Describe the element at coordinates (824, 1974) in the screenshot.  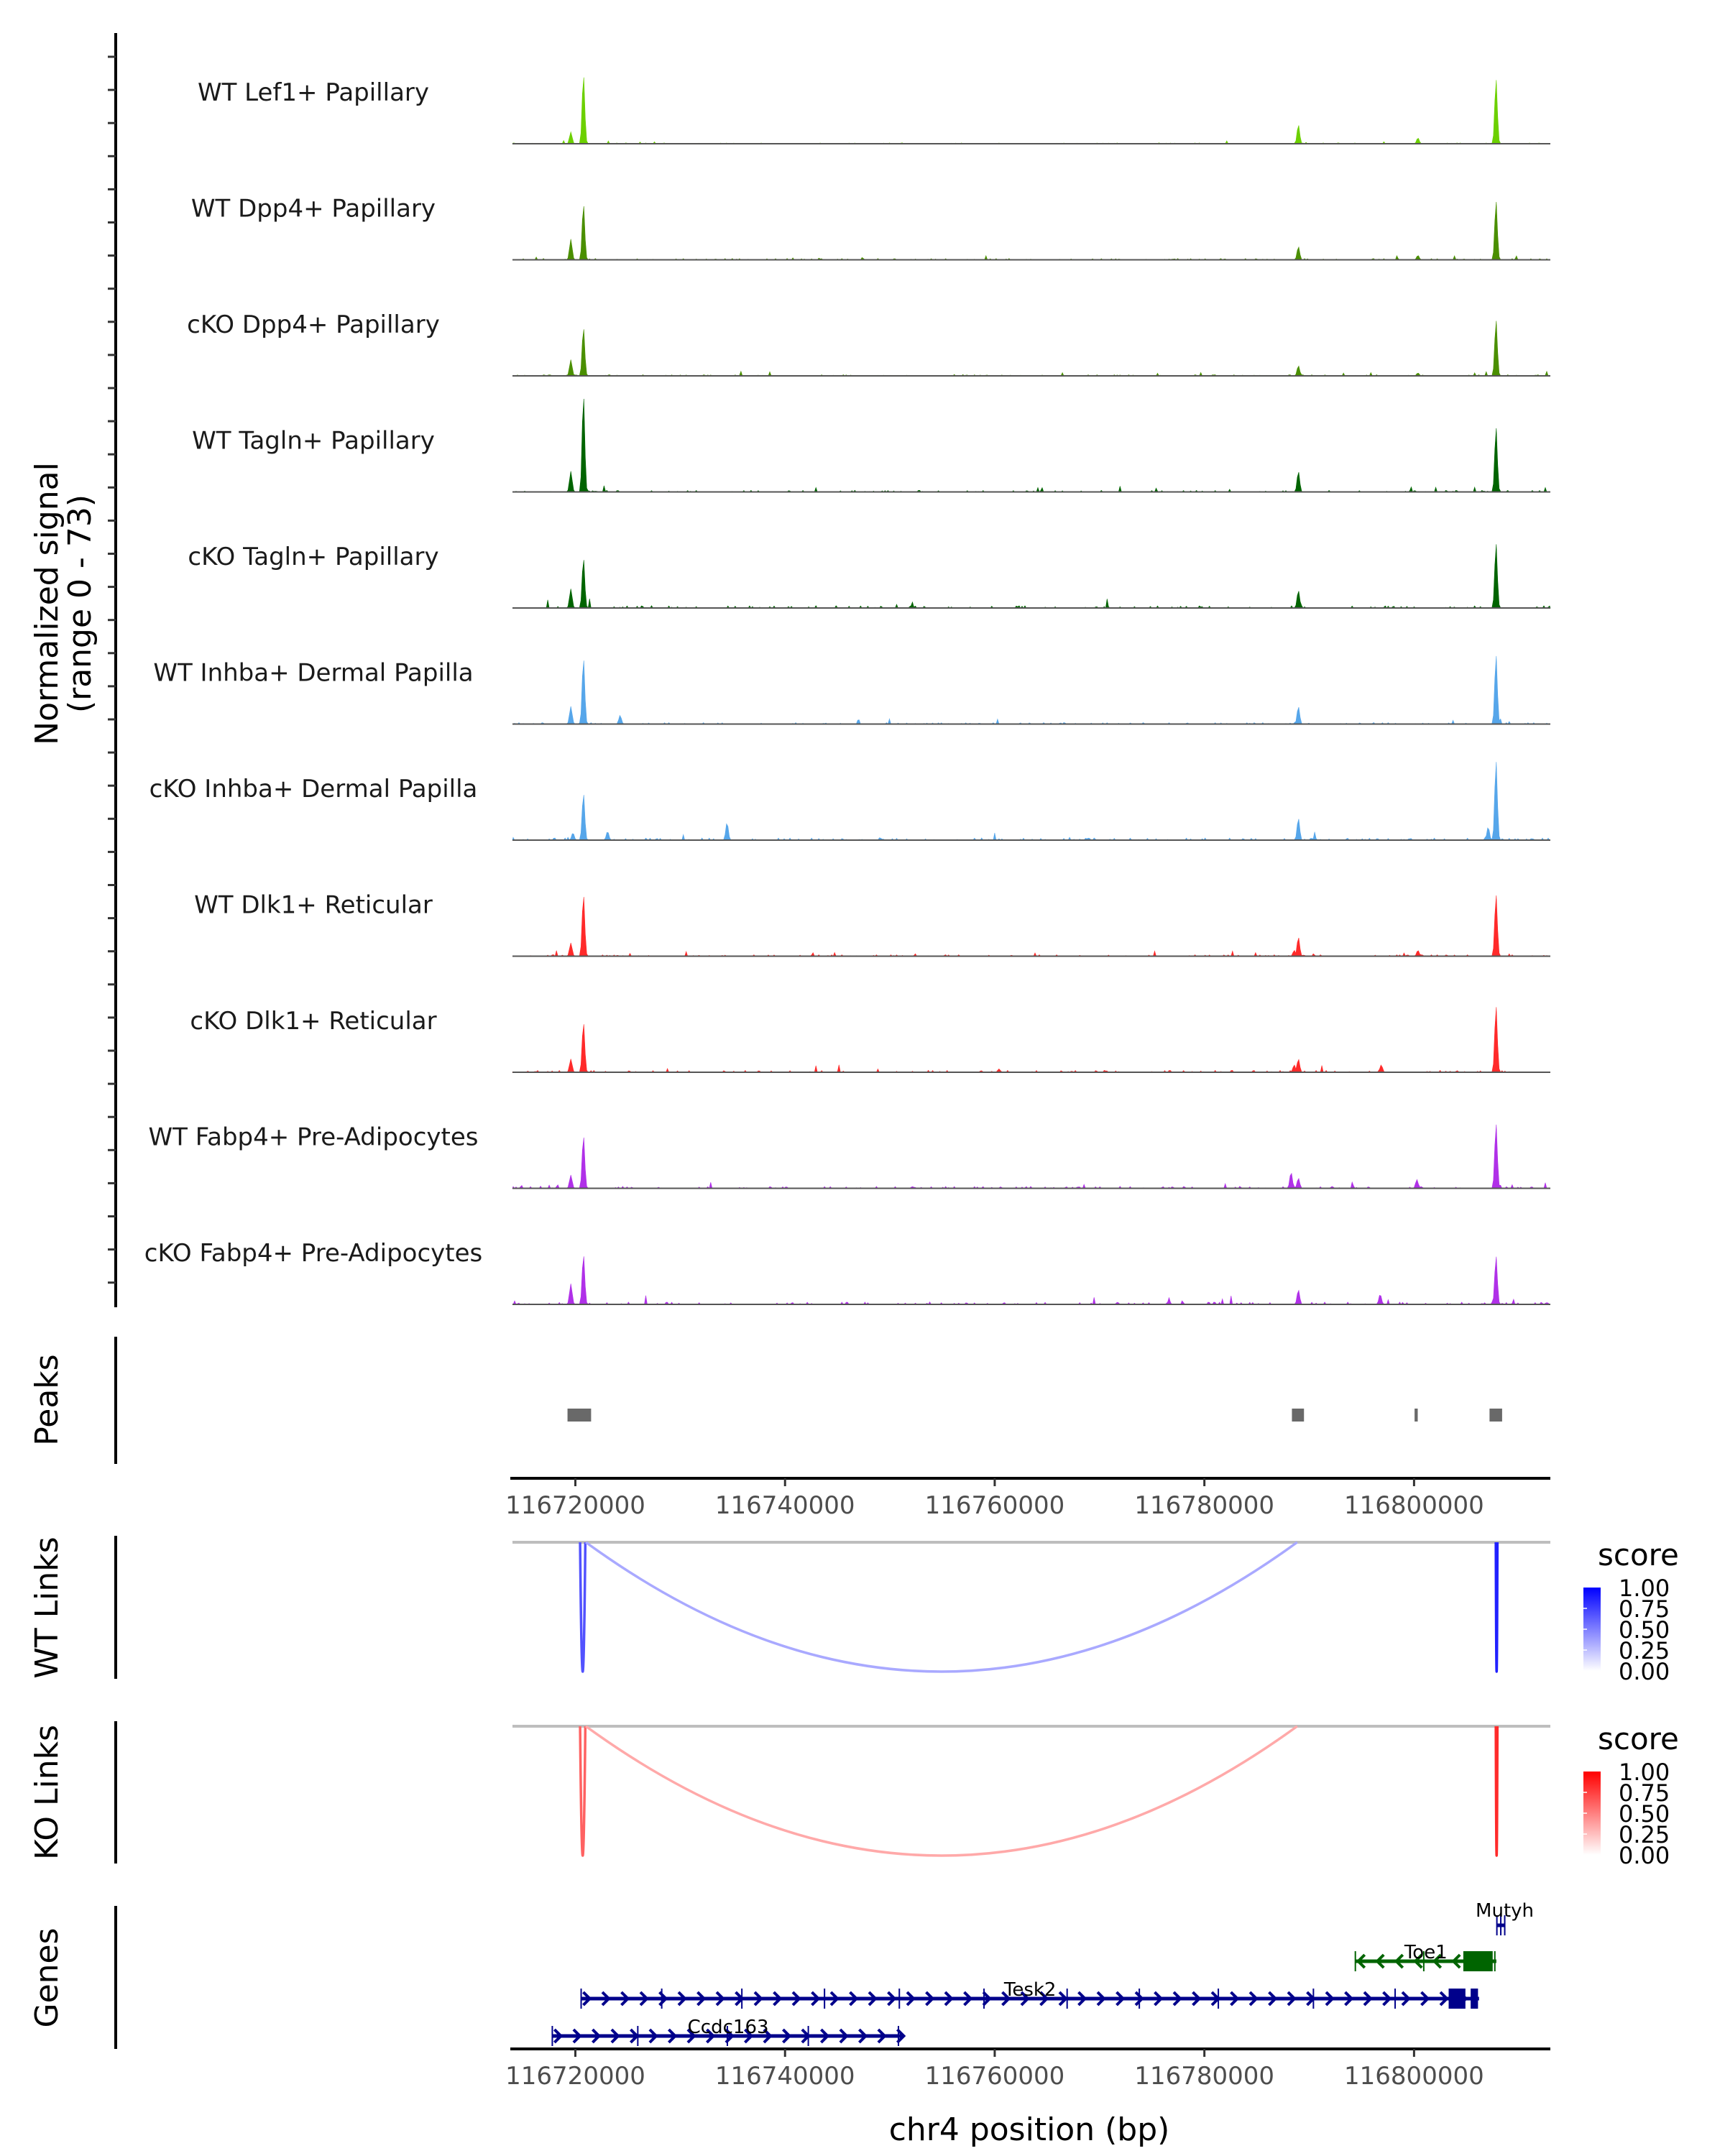
I see `genes-track: Mutyh Toe1 Tesk2 Ccdc163` at that location.